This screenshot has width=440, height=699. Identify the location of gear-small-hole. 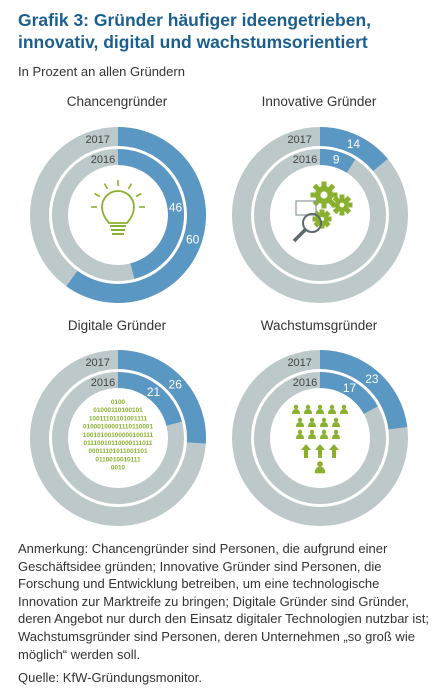
(342, 205).